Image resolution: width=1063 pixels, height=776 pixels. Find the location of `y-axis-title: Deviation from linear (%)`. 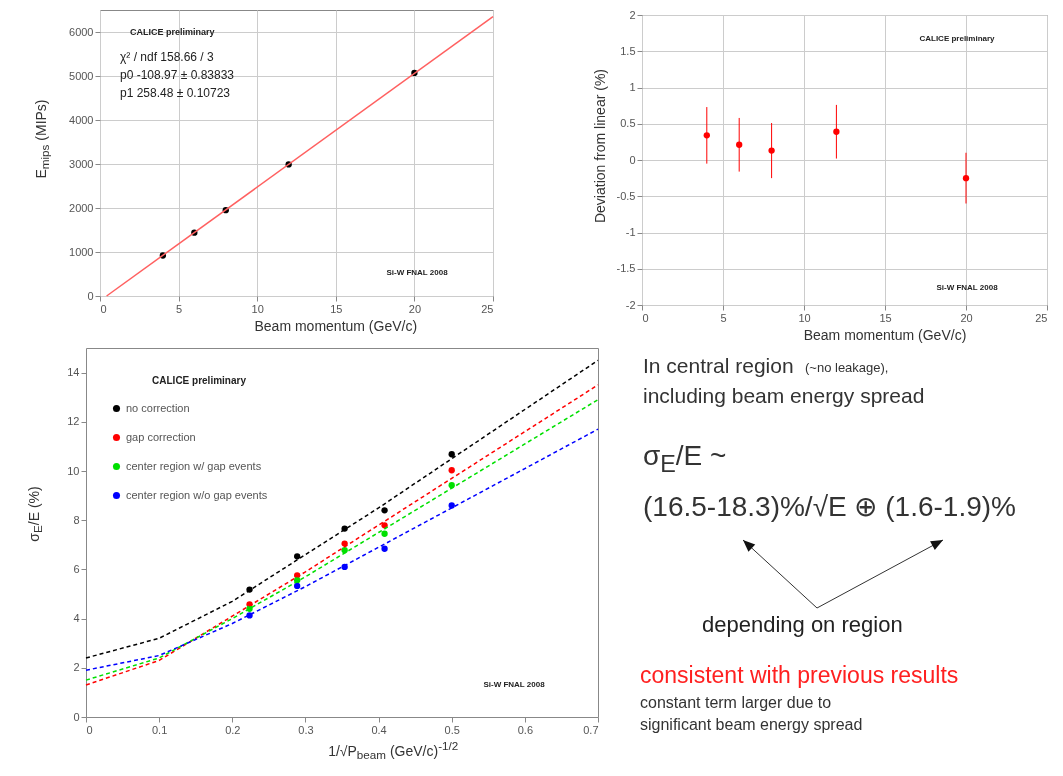

y-axis-title: Deviation from linear (%) is located at coordinates (600, 145).